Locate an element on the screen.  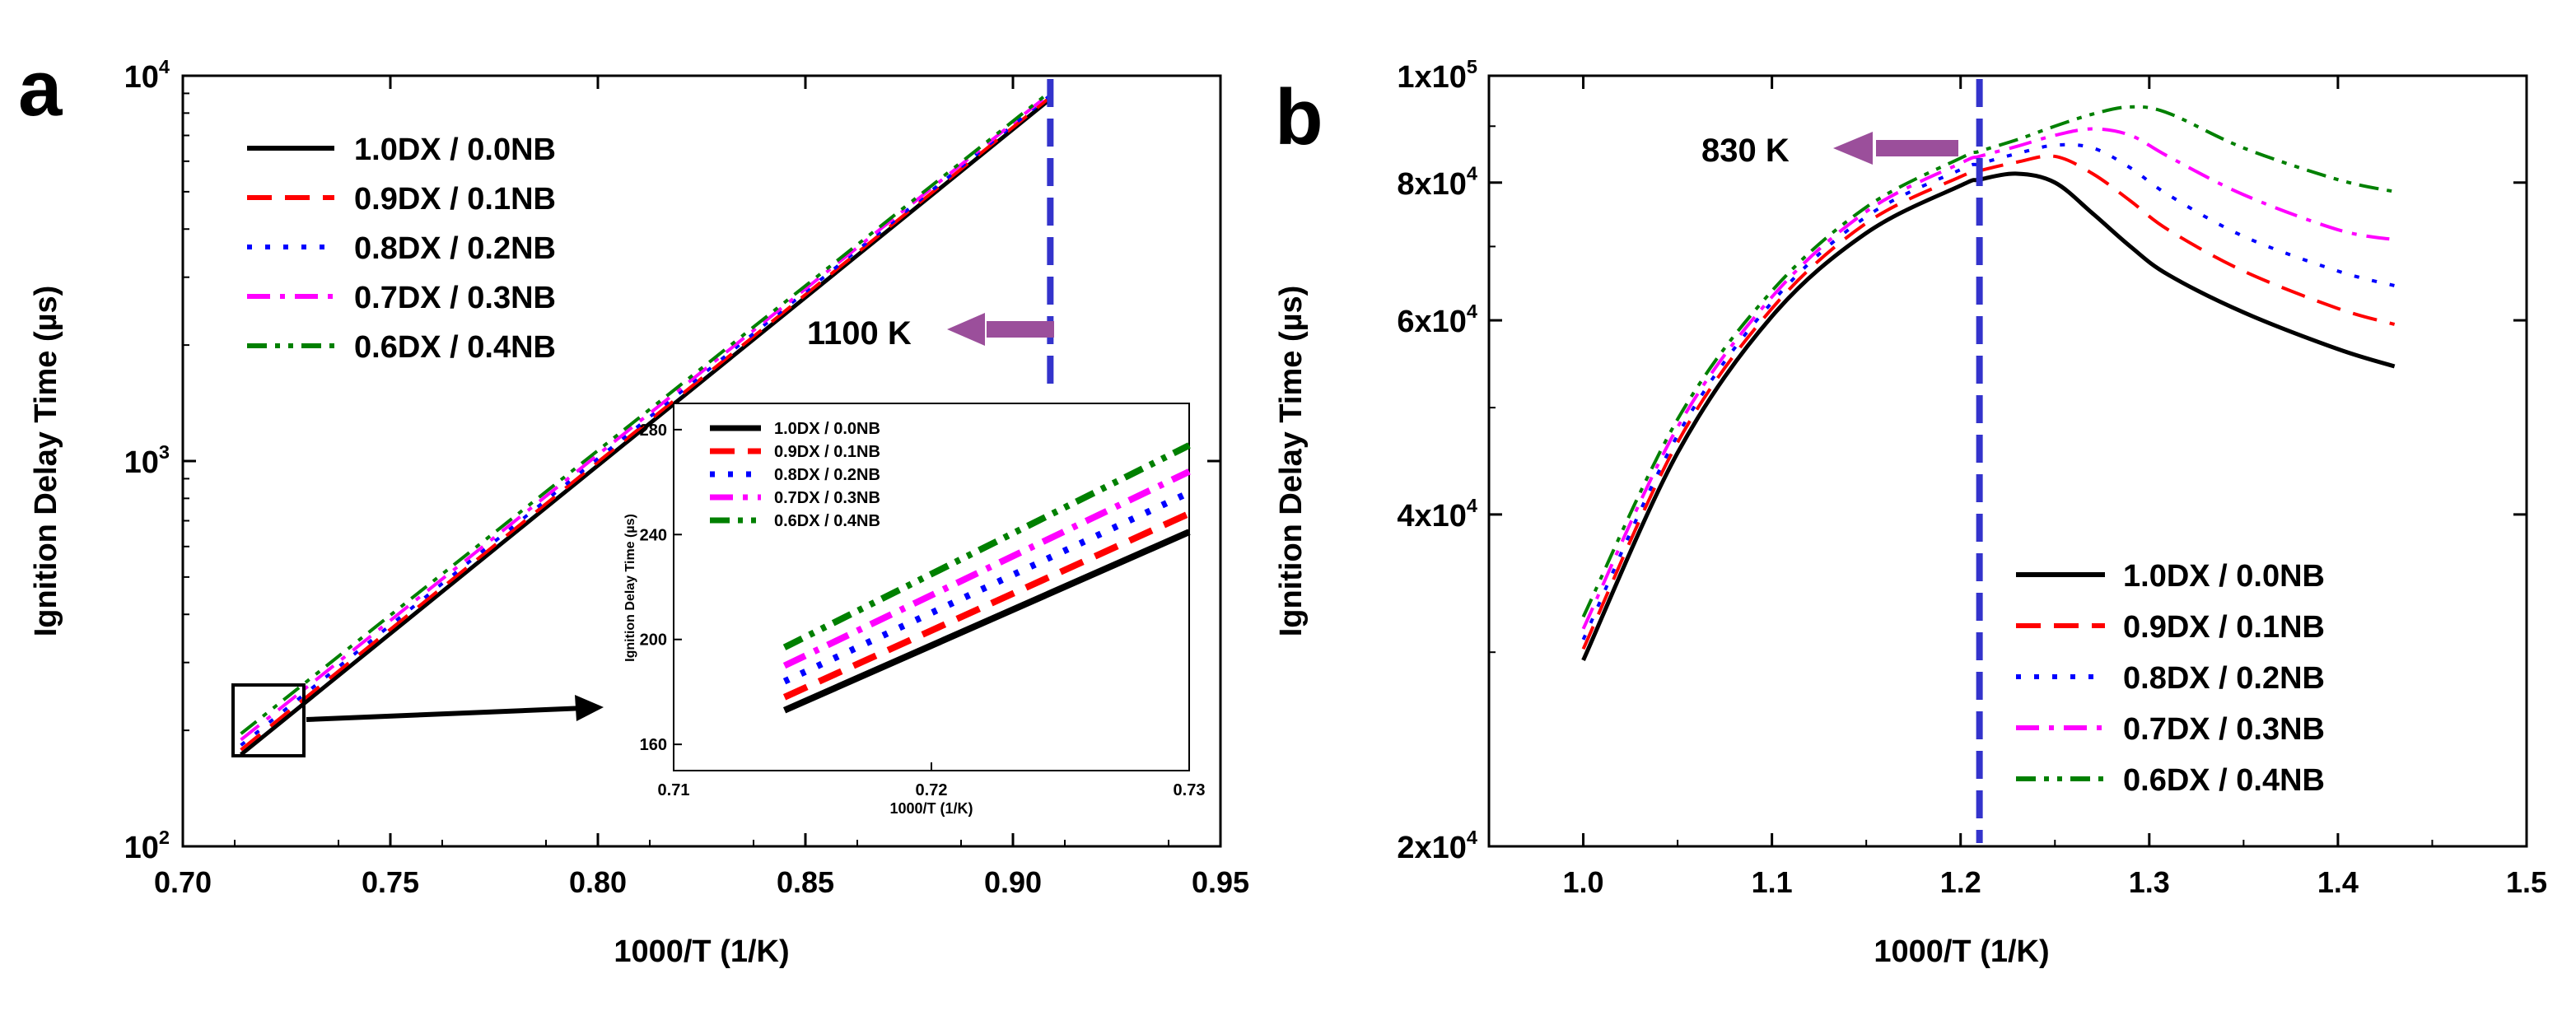
ytick-label-b-exp: 5 is located at coordinates (1472, 67).